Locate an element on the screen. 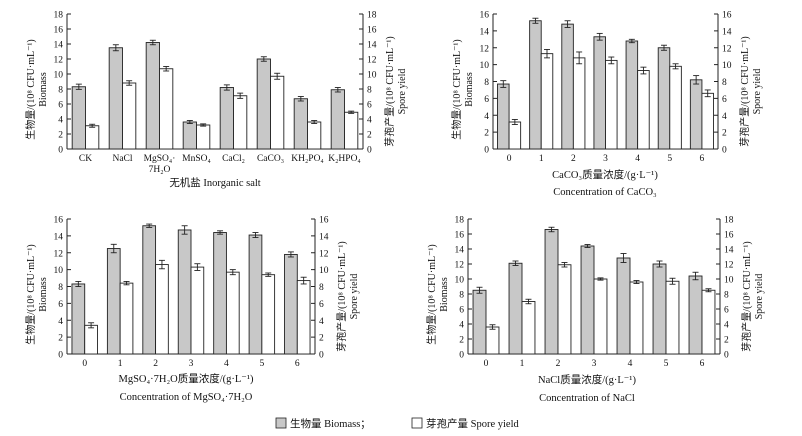  x-tick-label: CaCl₂ is located at coordinates (233, 159).